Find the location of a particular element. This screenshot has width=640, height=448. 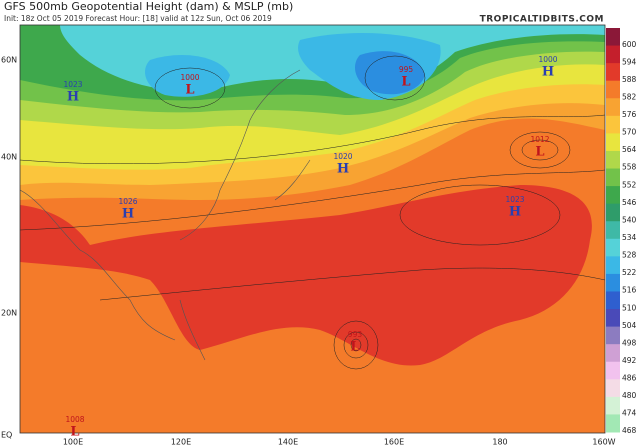

lat-label: 60N is located at coordinates (9, 60).